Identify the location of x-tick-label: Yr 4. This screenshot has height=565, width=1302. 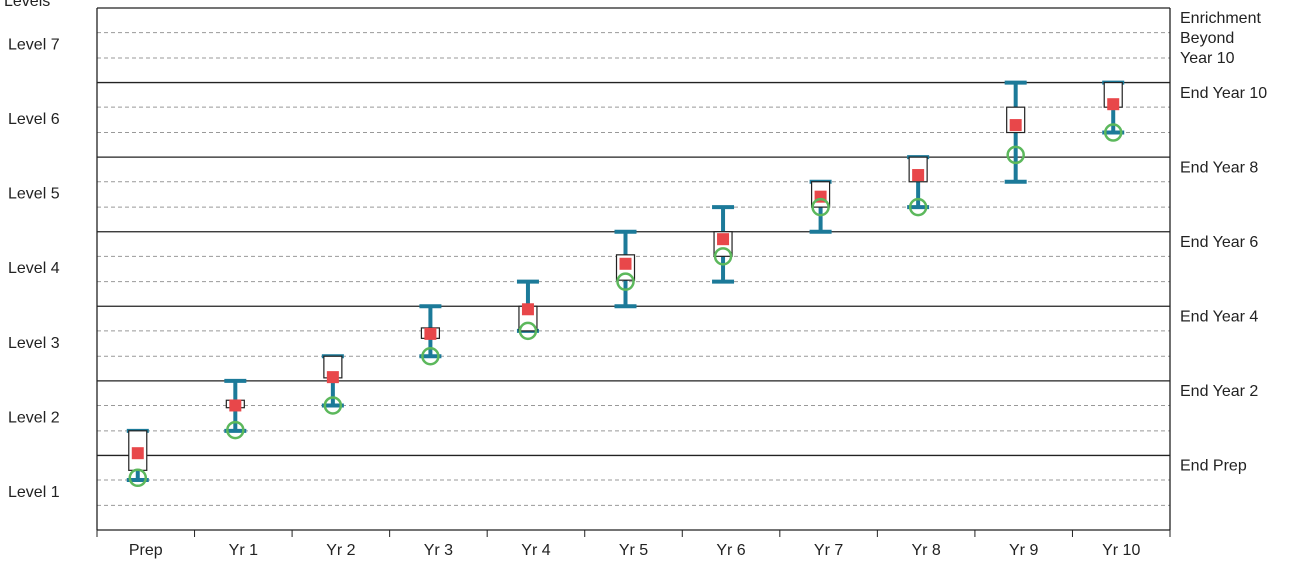
(535, 550).